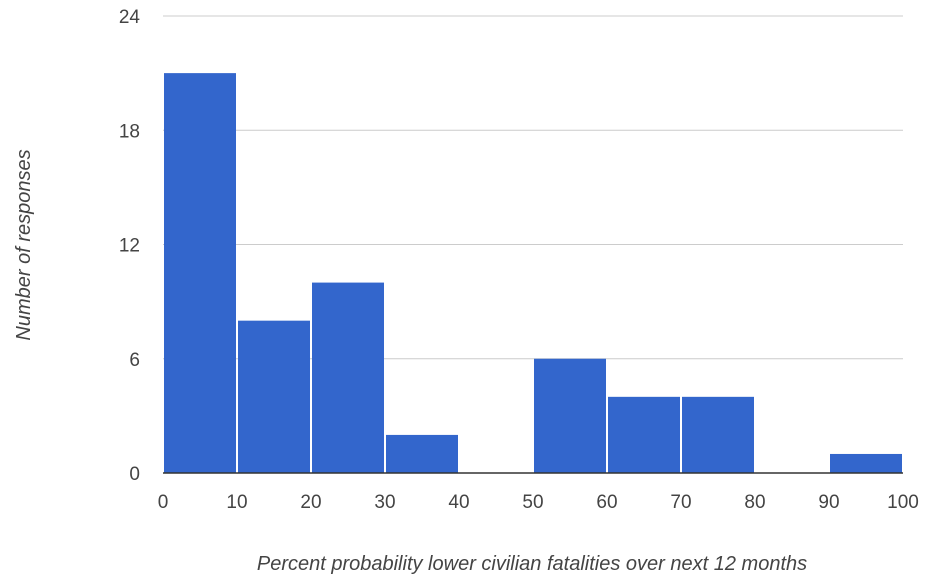 This screenshot has height=582, width=926. I want to click on y-axis-tick-labels: 0 6 12 18 24, so click(130, 246).